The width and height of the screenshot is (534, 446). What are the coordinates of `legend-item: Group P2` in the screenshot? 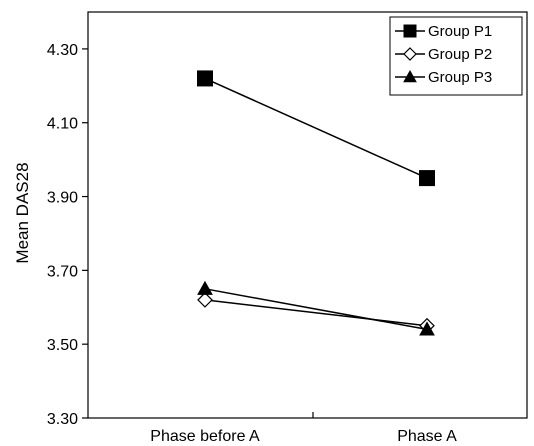 It's located at (443, 54).